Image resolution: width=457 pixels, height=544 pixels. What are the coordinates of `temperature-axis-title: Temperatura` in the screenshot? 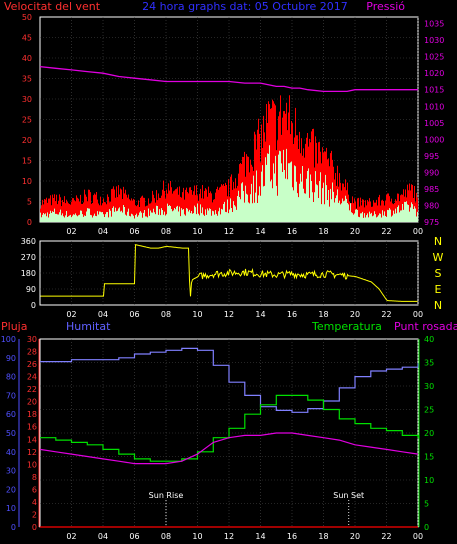 It's located at (346, 326).